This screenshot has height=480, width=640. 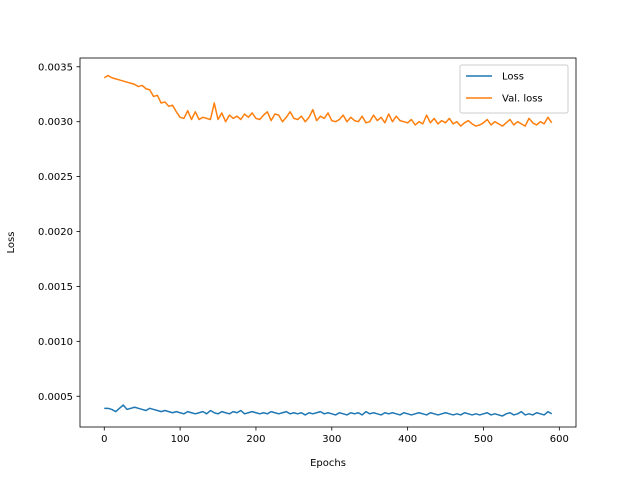 What do you see at coordinates (407, 439) in the screenshot?
I see `x-tick-label: 400` at bounding box center [407, 439].